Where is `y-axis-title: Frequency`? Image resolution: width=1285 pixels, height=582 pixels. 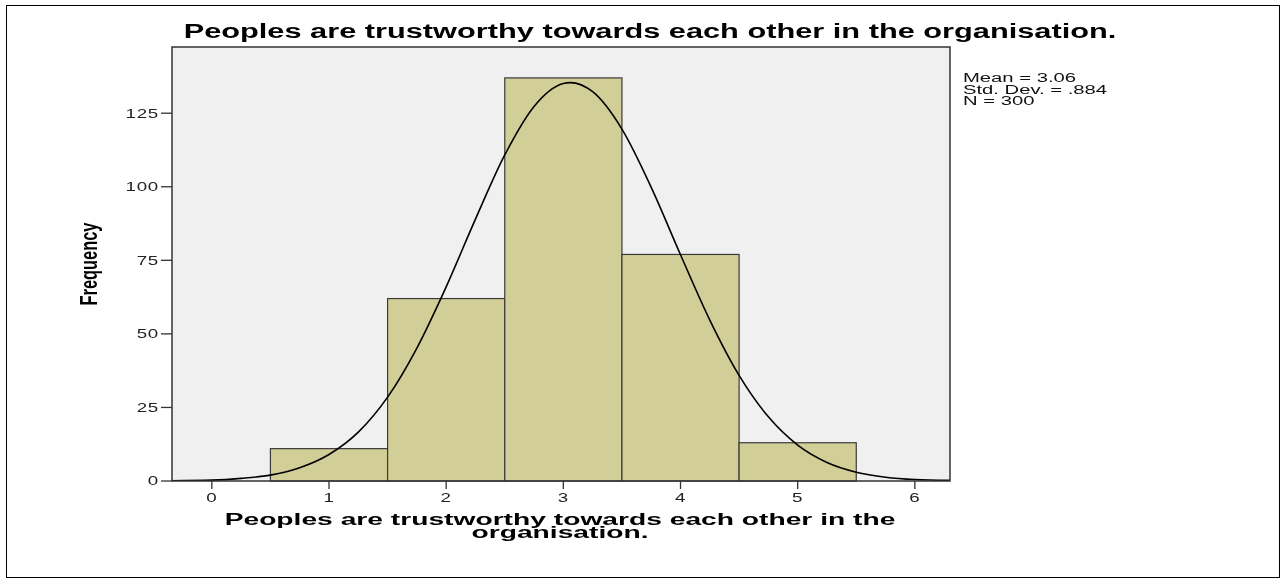
y-axis-title: Frequency is located at coordinates (88, 264).